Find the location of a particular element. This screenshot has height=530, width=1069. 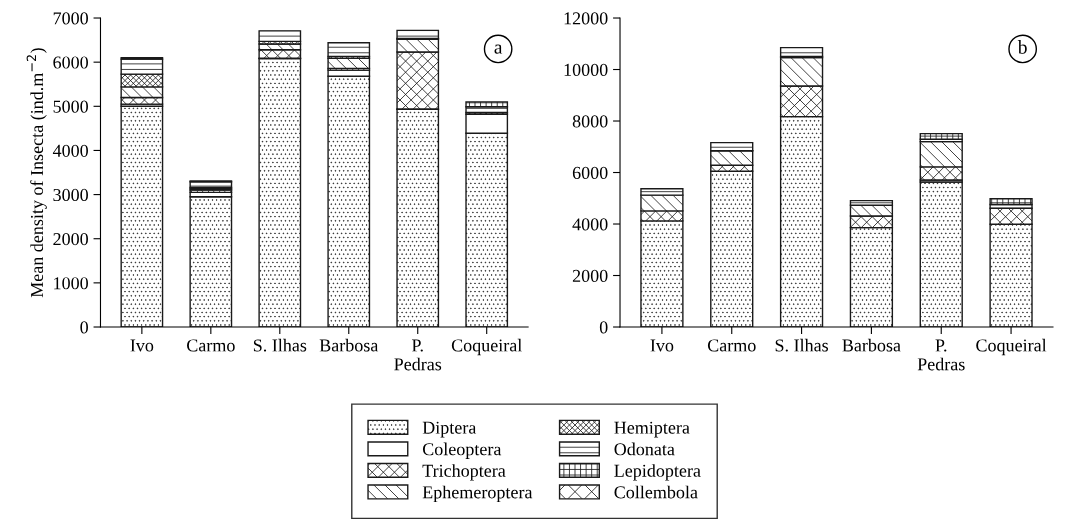

legend-label: Ephemeroptera is located at coordinates (477, 494).